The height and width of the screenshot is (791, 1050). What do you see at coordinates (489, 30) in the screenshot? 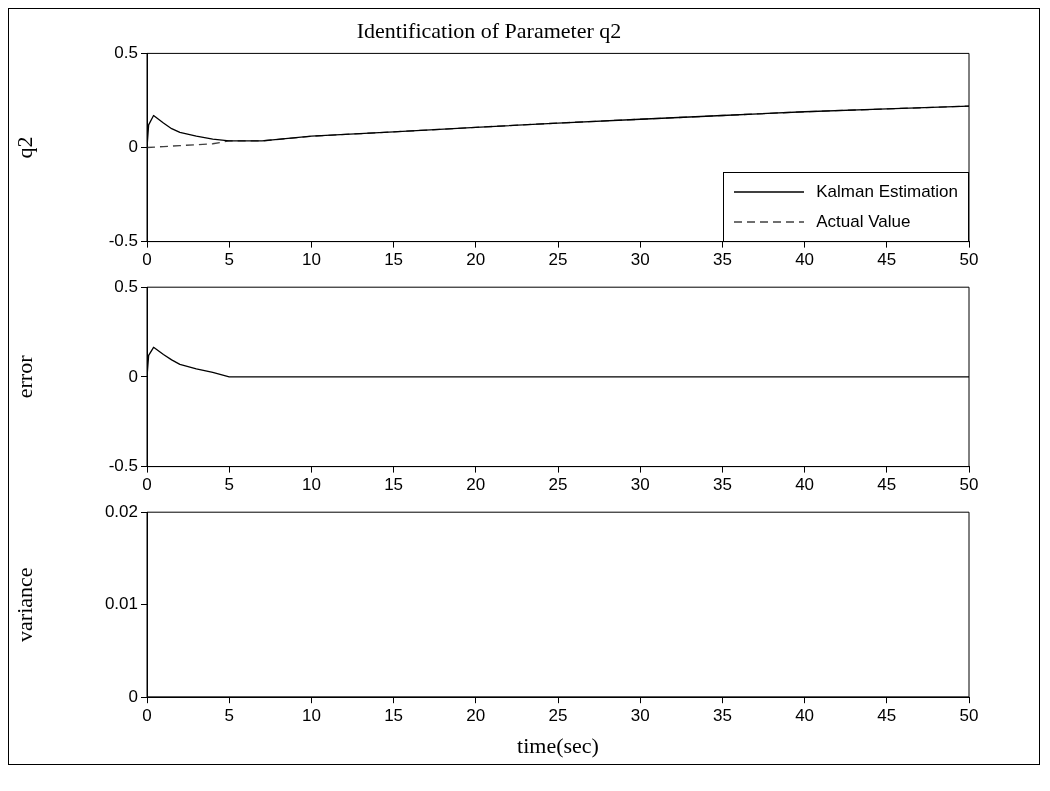
I see `chart-title: Identification of Parameter q2` at bounding box center [489, 30].